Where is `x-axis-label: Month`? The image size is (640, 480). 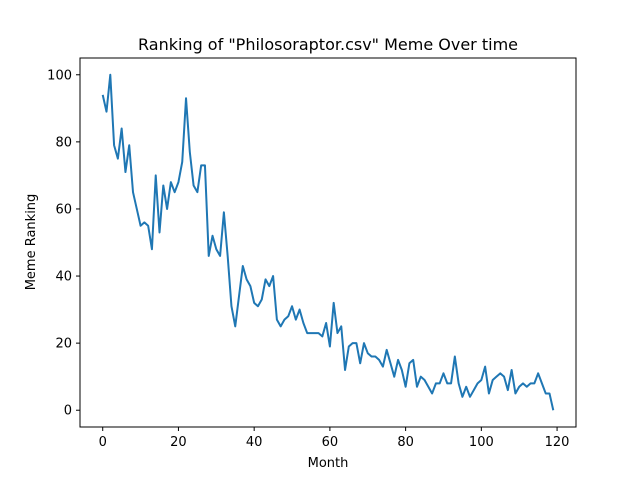 x-axis-label: Month is located at coordinates (328, 463).